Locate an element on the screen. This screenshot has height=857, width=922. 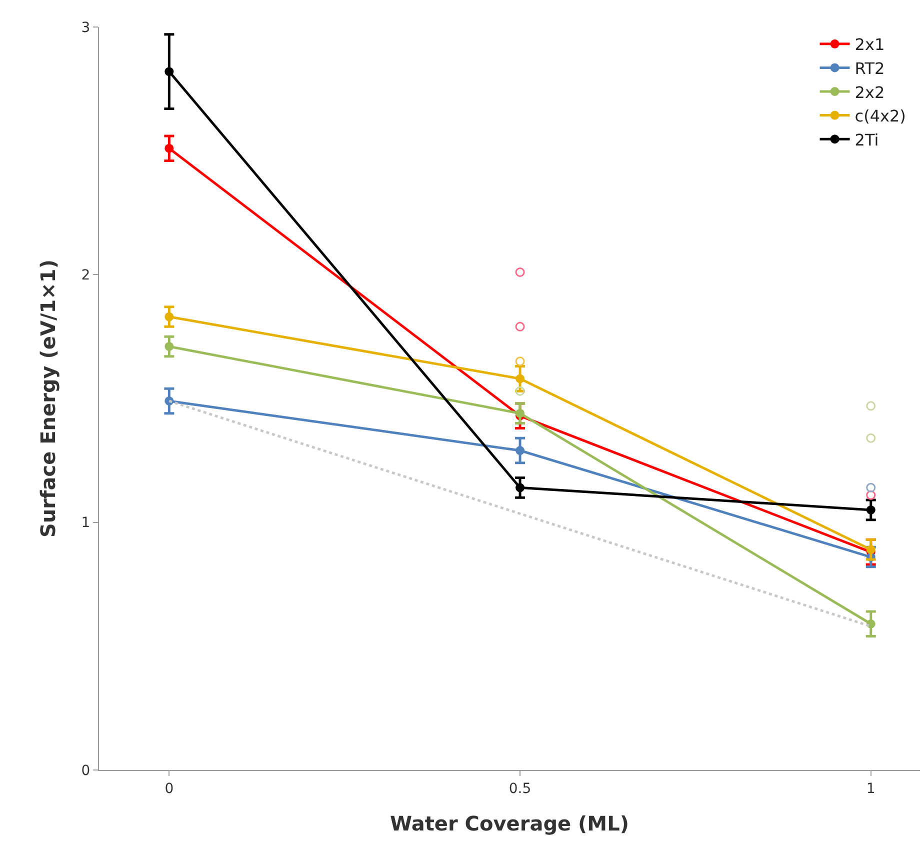
y-tick-label: 0 is located at coordinates (85, 770).